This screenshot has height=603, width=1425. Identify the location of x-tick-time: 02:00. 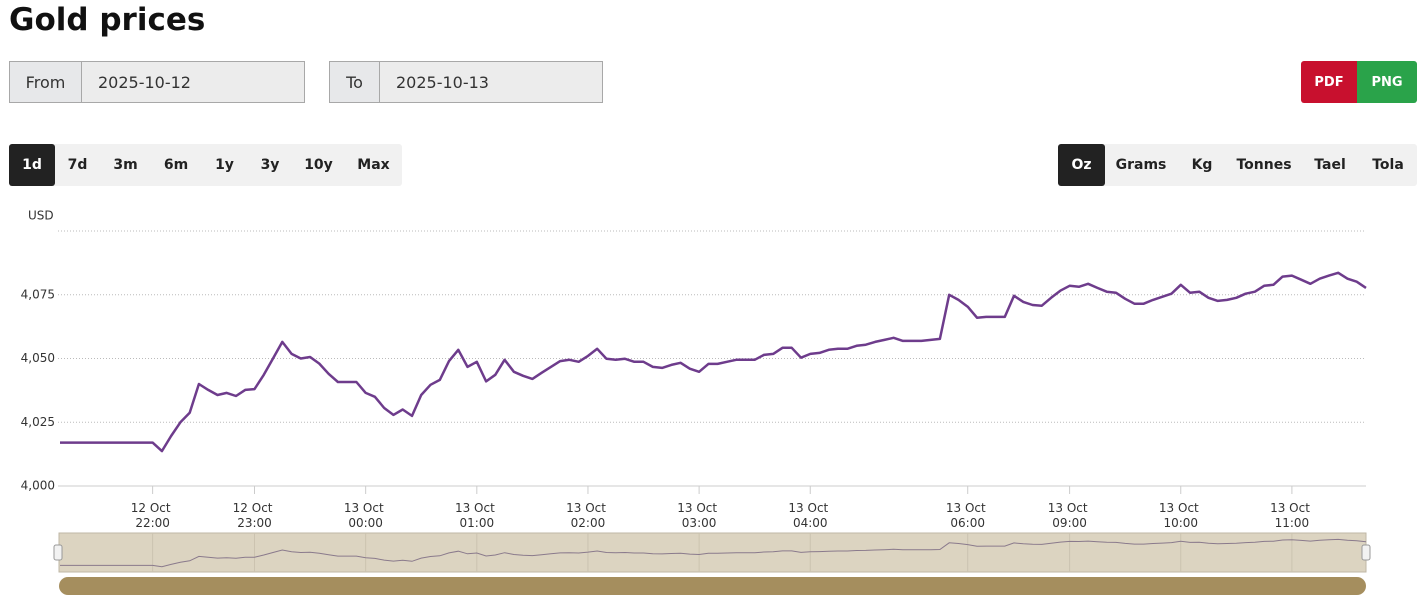
(588, 523).